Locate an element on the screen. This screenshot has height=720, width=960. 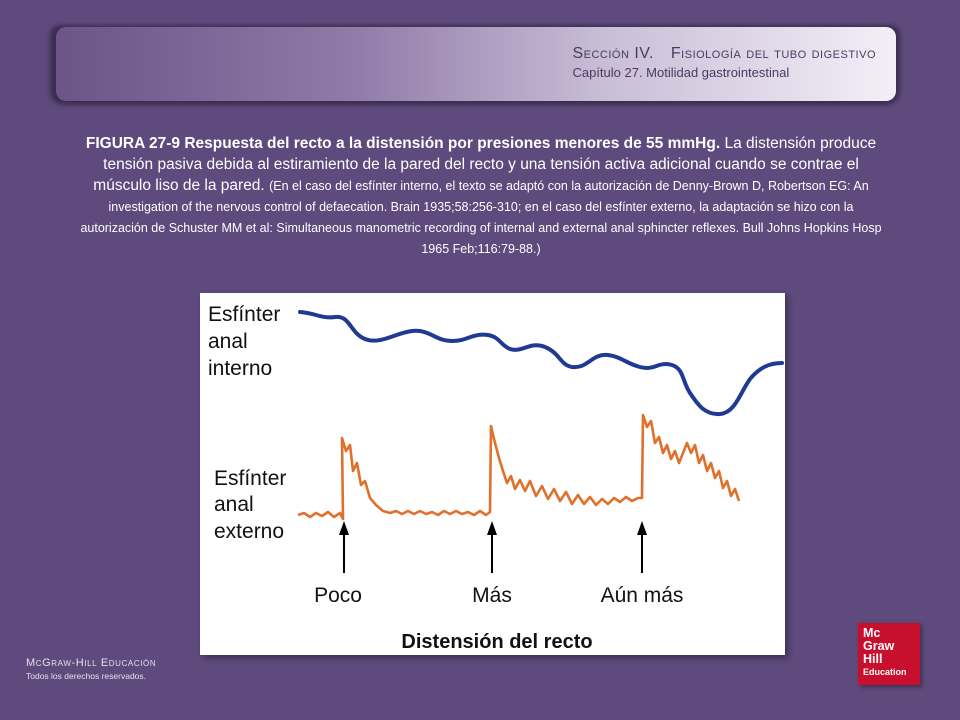
arrows-group is located at coordinates (493, 547).